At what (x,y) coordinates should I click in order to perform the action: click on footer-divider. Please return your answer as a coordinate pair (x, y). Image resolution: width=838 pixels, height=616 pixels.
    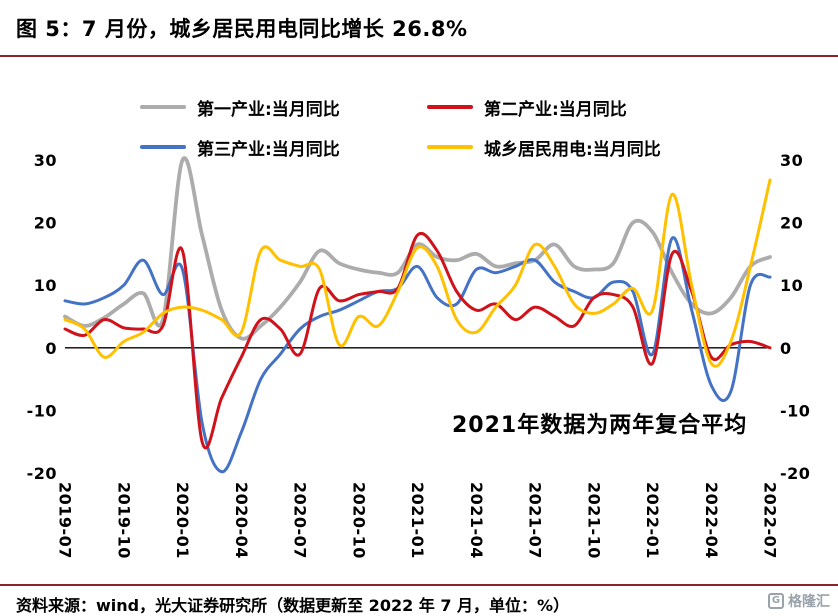
    Looking at the image, I should click on (419, 585).